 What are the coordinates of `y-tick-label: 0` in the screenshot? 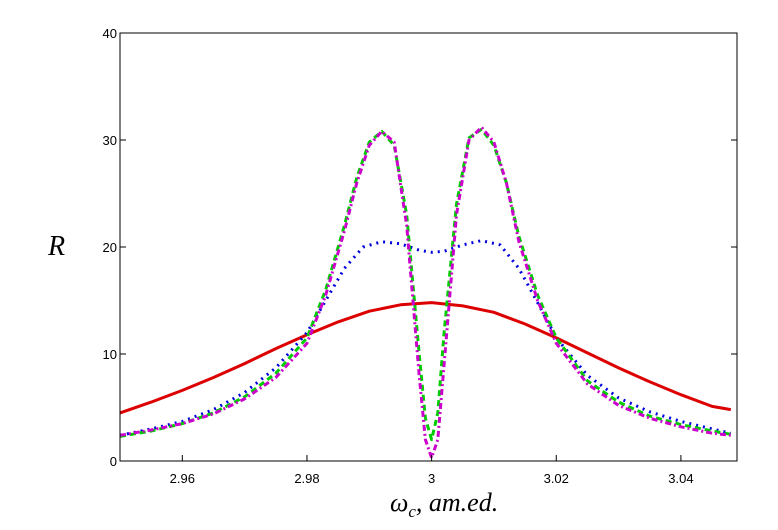 It's located at (113, 461).